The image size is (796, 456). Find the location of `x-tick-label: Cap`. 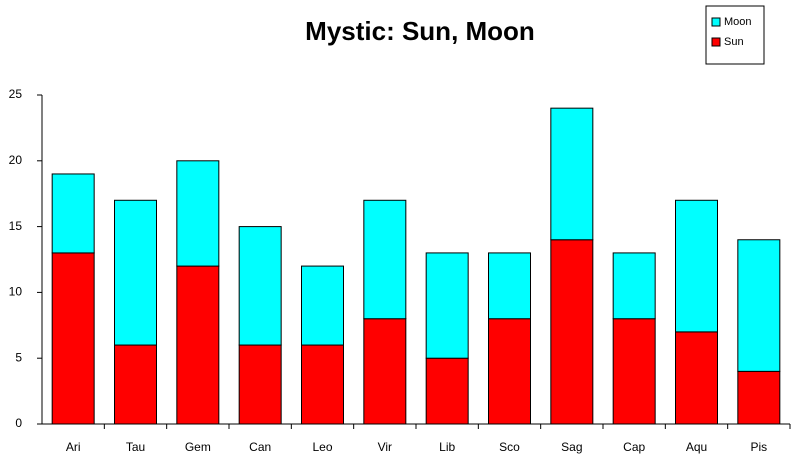

x-tick-label: Cap is located at coordinates (634, 447).